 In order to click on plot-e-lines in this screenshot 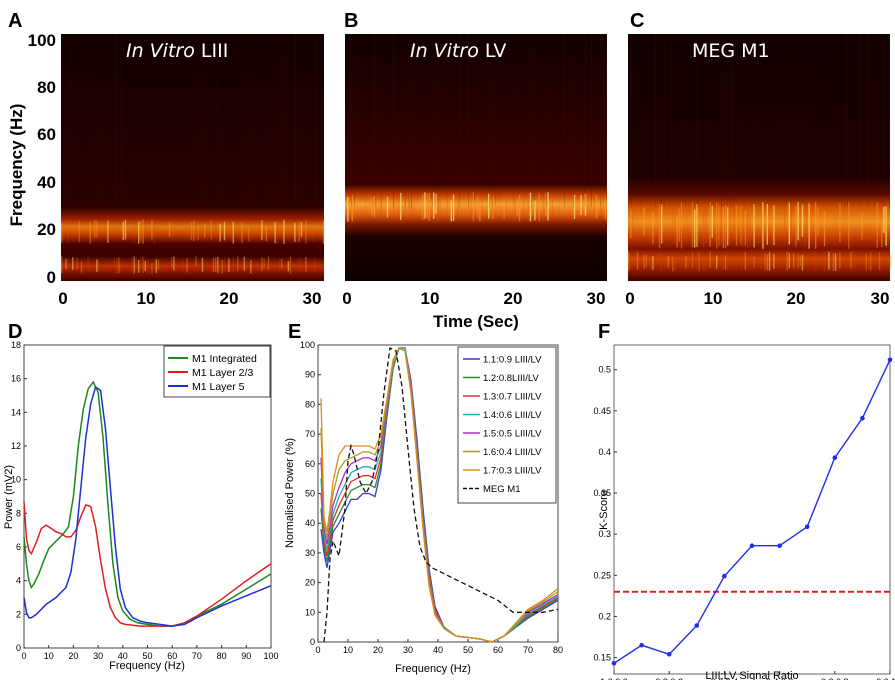, I will do `click(439, 495)`.